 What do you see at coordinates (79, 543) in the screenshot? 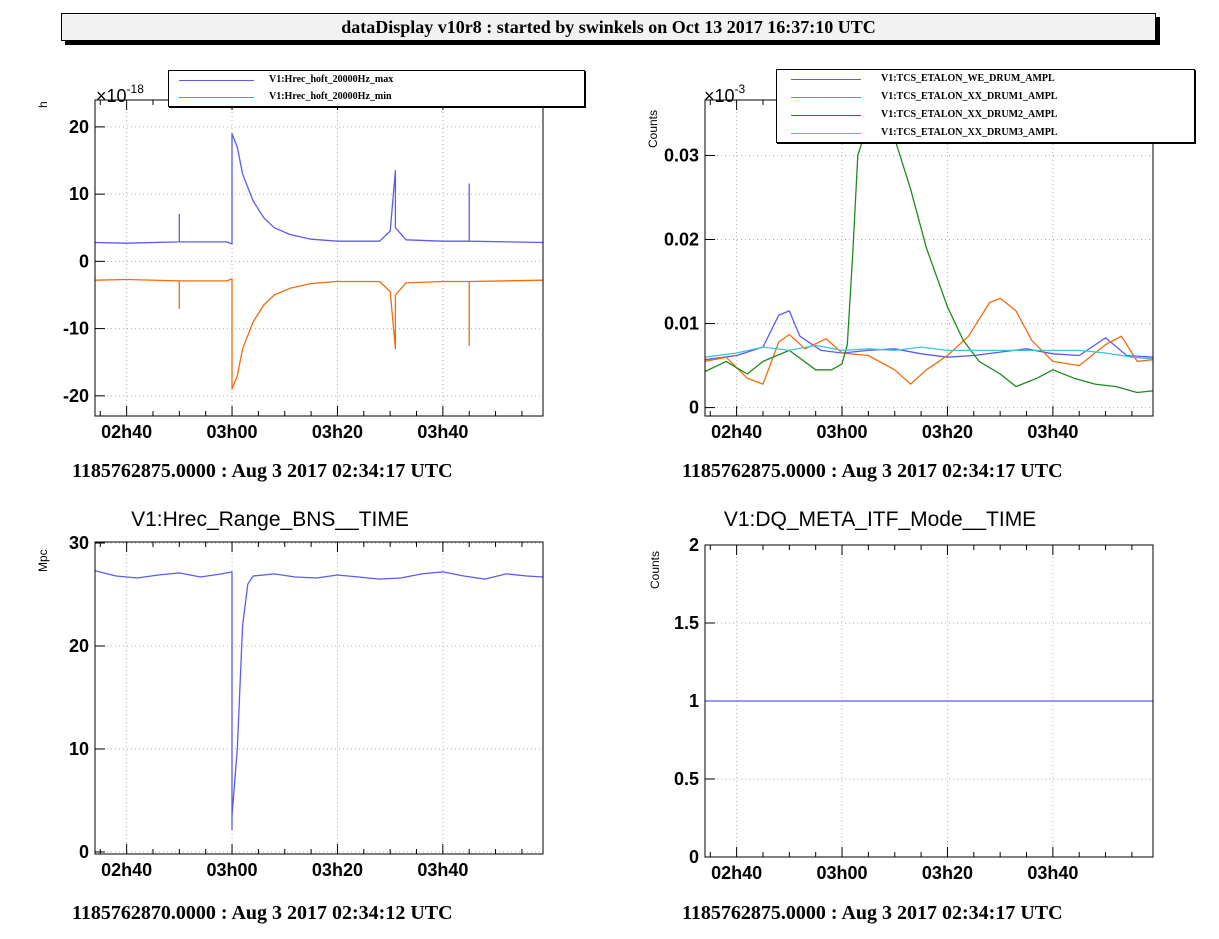
I see `y-tick-label: 30` at bounding box center [79, 543].